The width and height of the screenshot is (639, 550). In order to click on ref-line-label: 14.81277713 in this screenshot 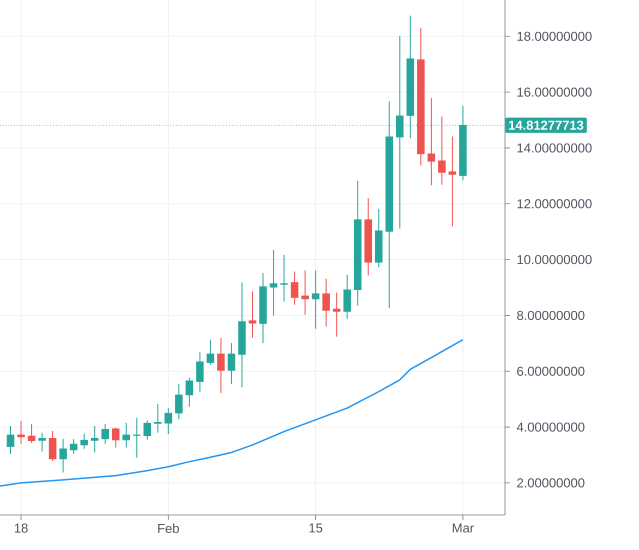, I will do `click(546, 125)`.